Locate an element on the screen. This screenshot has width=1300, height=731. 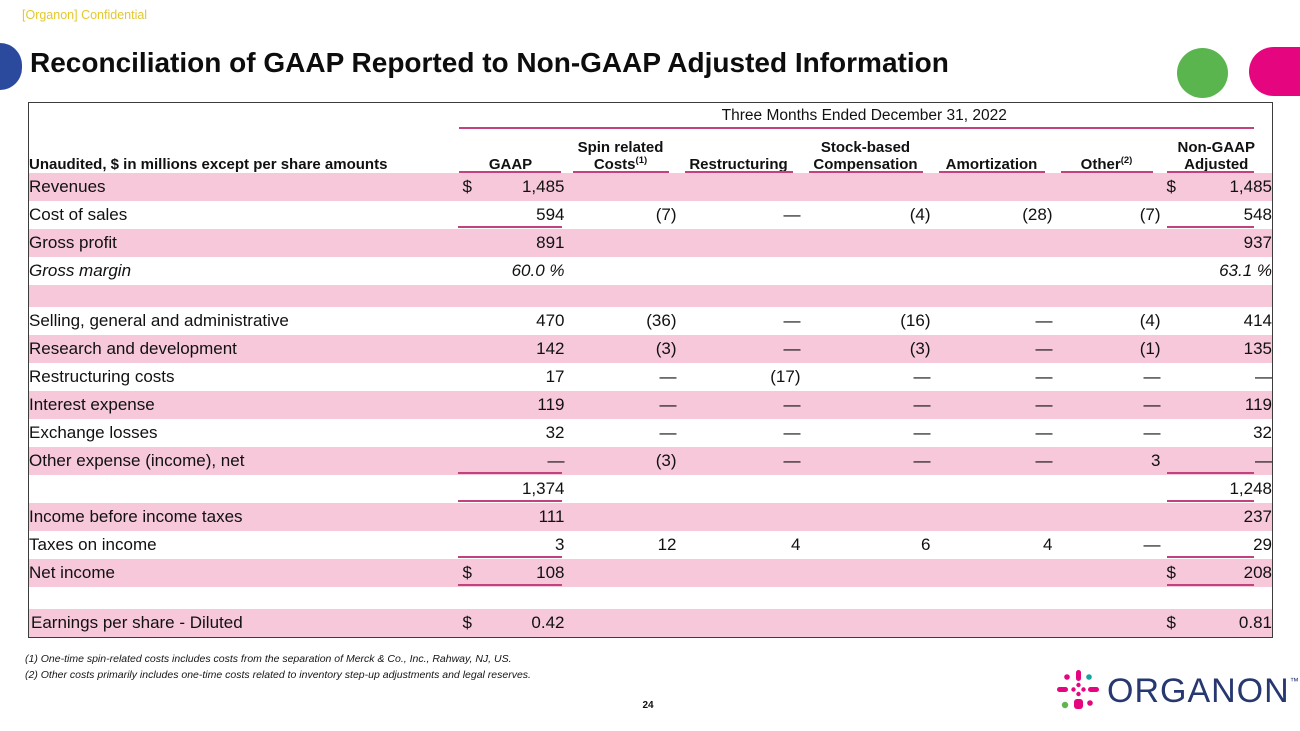
table-row: Other expense (income), net — (3) — — —3— is located at coordinates (650, 461).